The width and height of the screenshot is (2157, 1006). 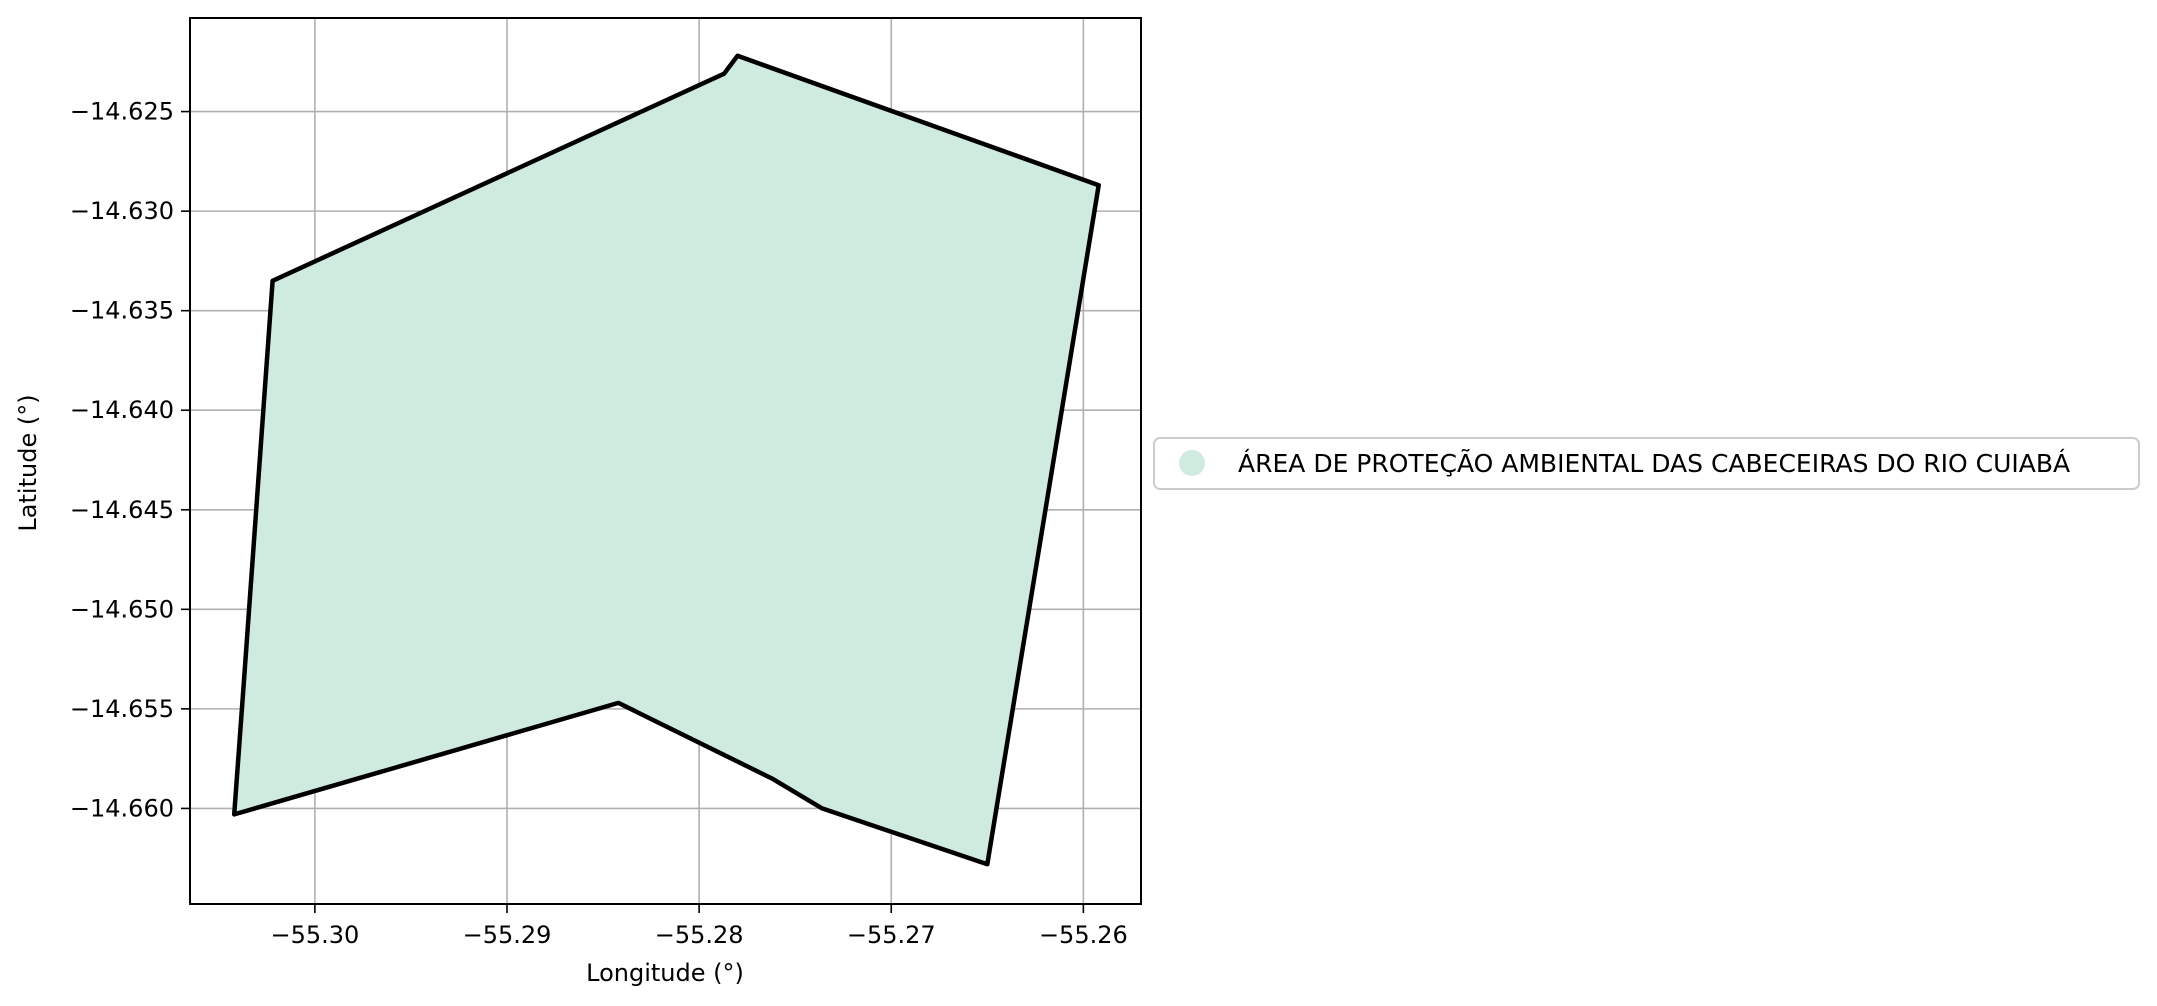 I want to click on x-tick-label: −55.28, so click(x=699, y=935).